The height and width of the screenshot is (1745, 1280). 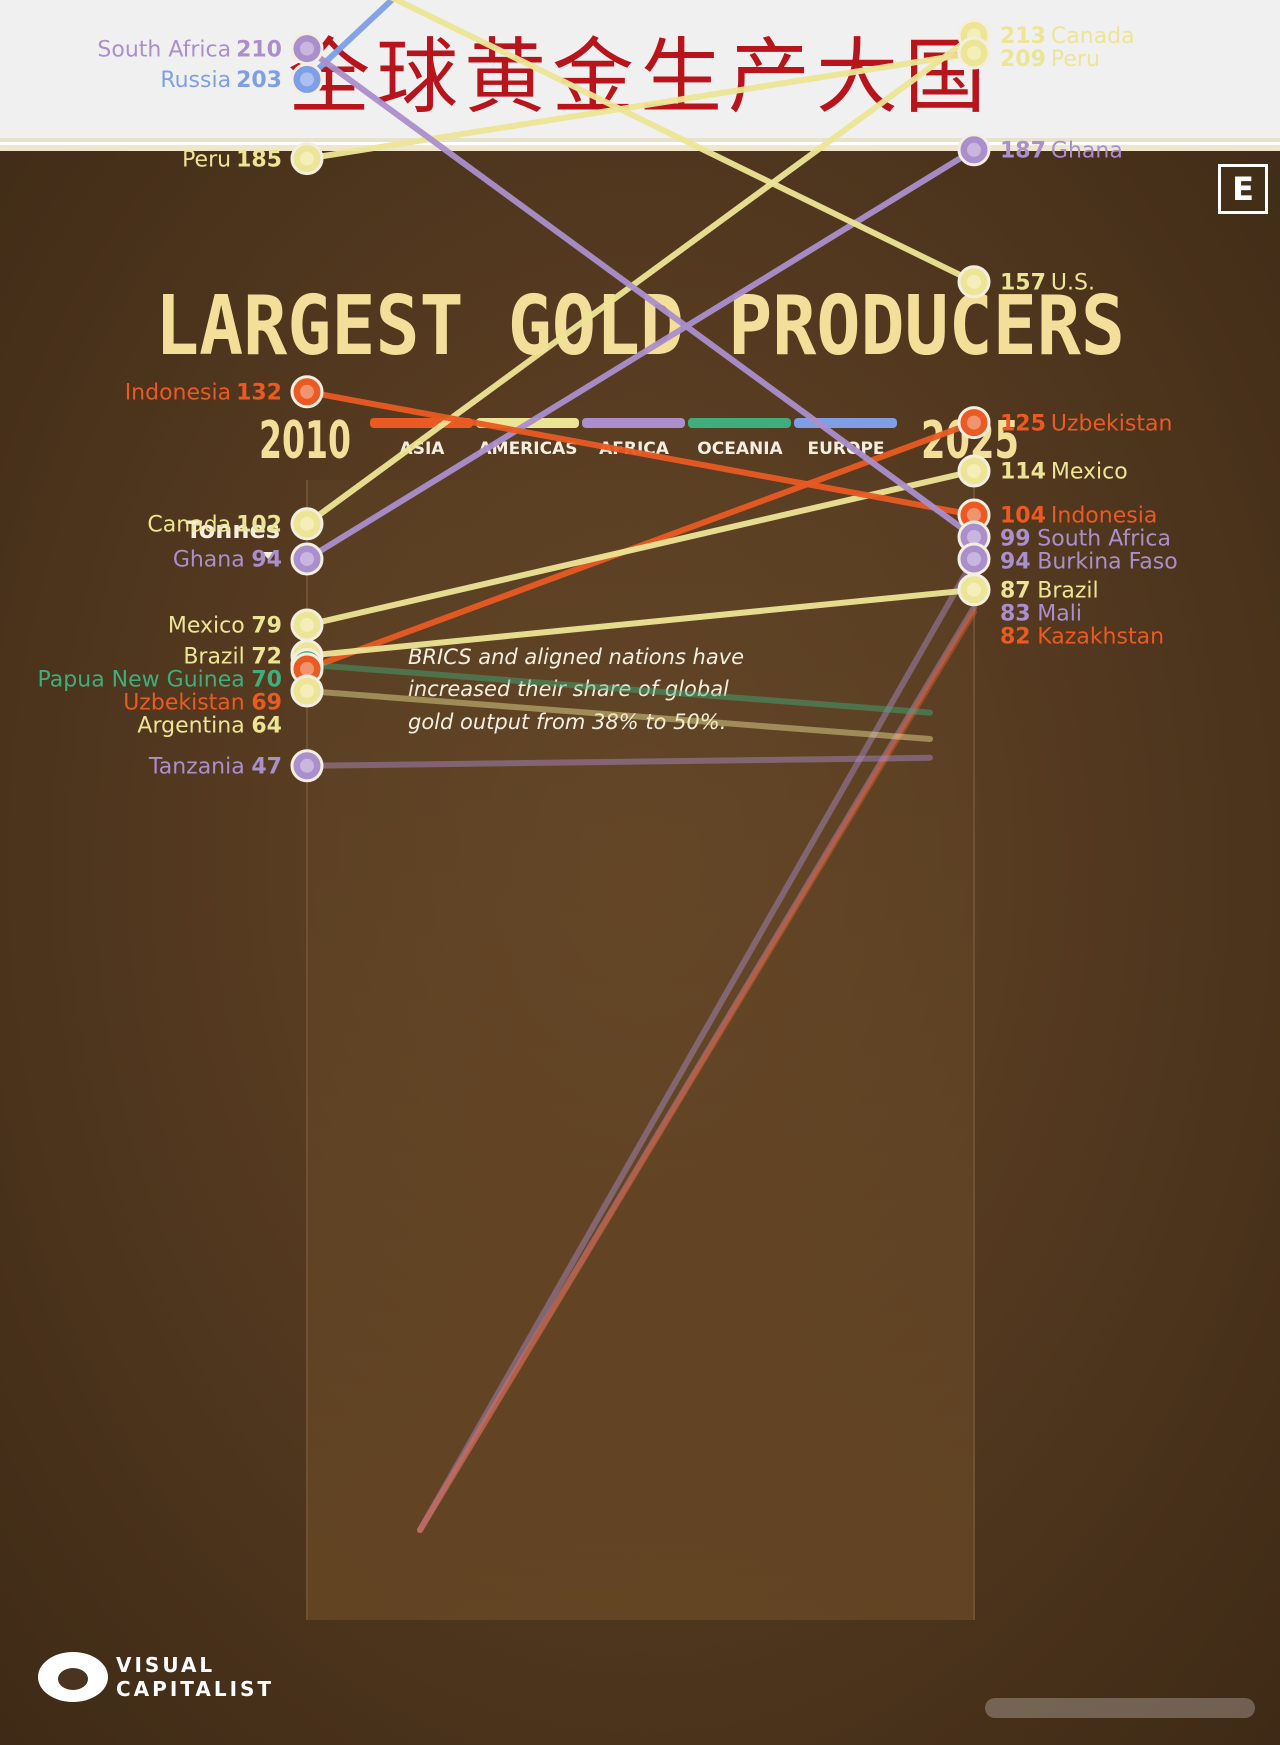 What do you see at coordinates (618, 761) in the screenshot?
I see `slope-line-tanzania` at bounding box center [618, 761].